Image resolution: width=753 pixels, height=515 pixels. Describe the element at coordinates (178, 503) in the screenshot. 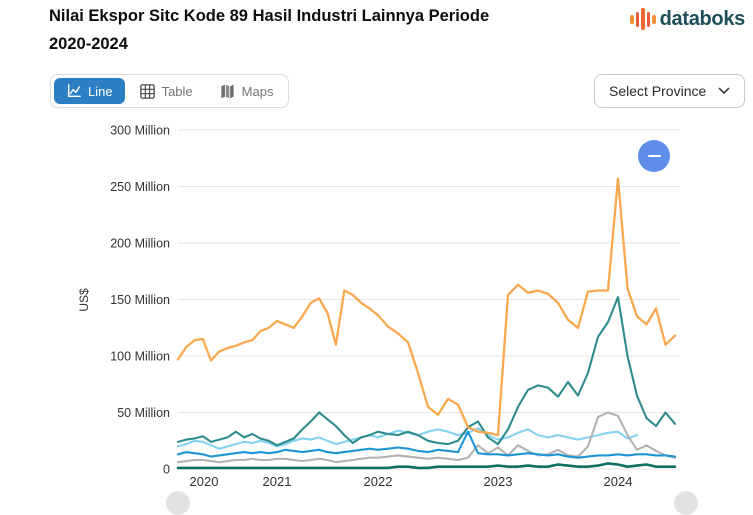

I see `nav-prev-button` at that location.